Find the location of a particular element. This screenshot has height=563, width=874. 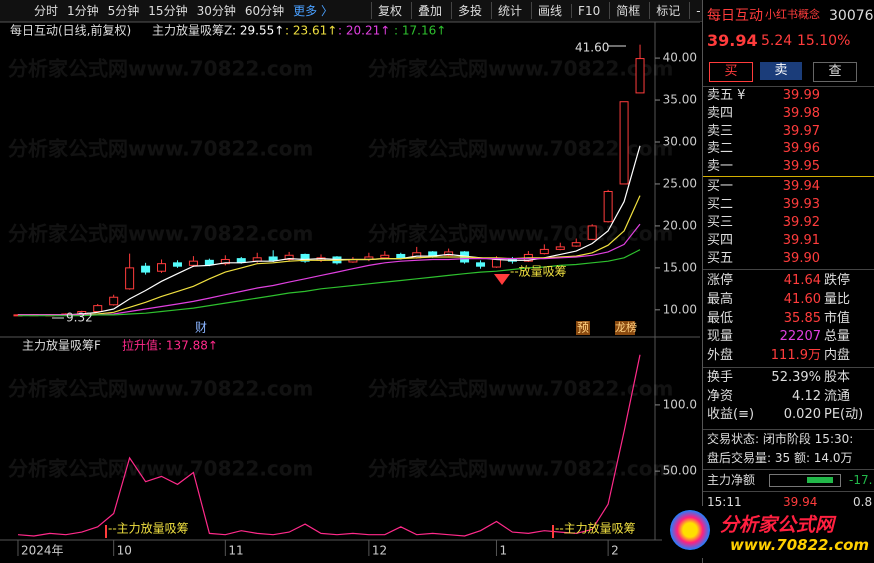

panel-text: 买五 is located at coordinates (720, 258).